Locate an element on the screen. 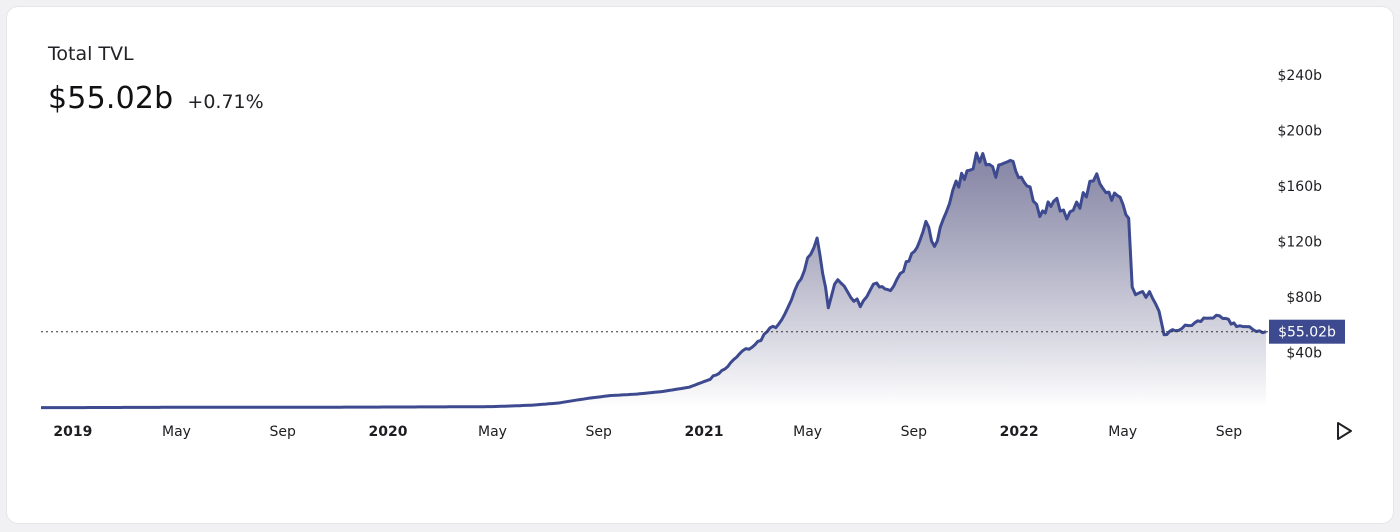 Image resolution: width=1400 pixels, height=532 pixels. current-value-tag is located at coordinates (1307, 331).